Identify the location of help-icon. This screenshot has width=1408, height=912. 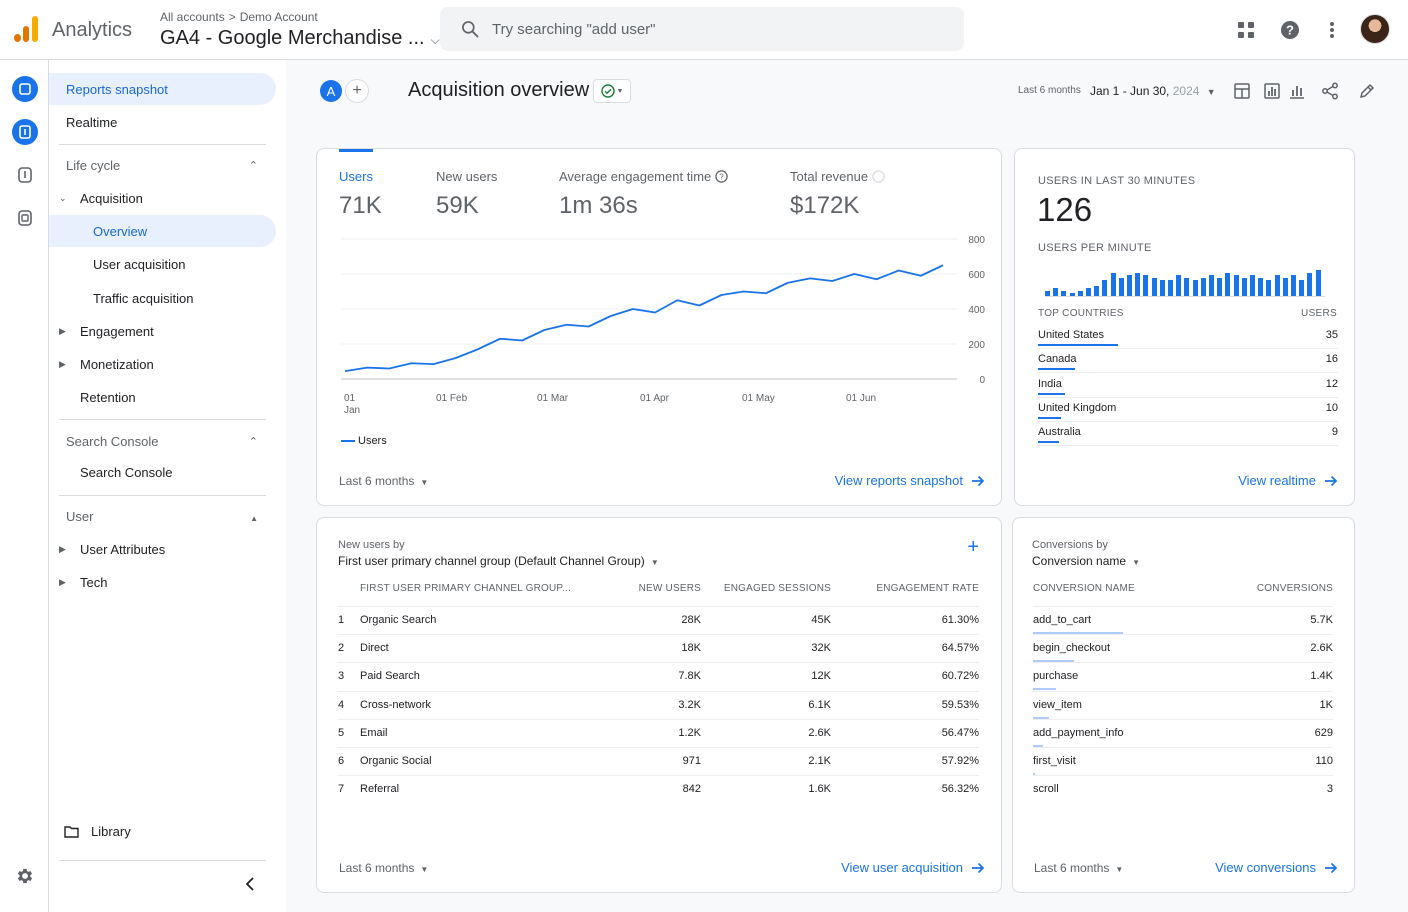
(878, 176).